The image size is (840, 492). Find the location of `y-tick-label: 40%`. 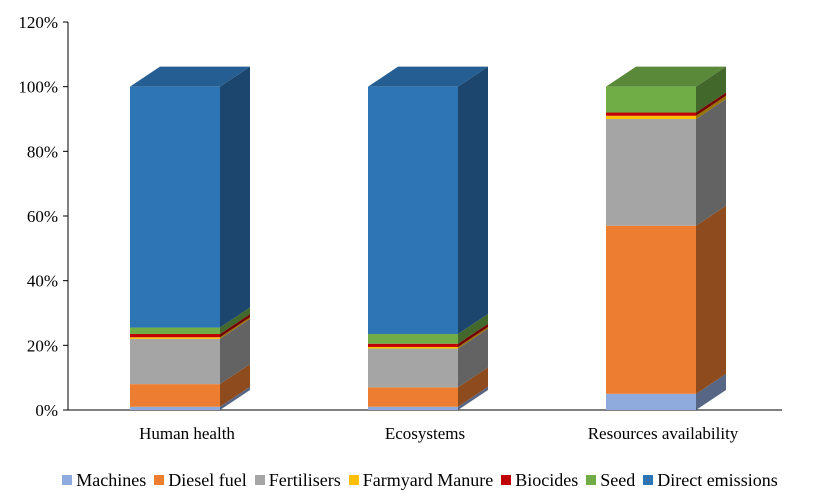

y-tick-label: 40% is located at coordinates (42, 281).